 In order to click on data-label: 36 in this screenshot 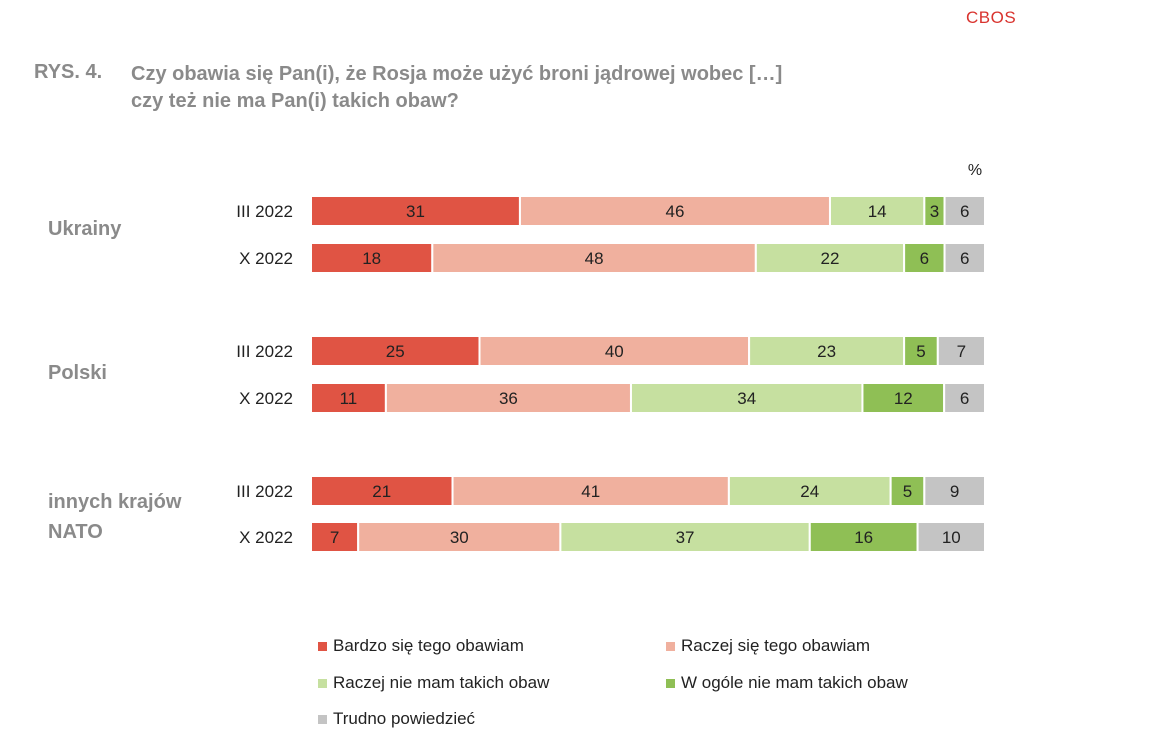, I will do `click(508, 398)`.